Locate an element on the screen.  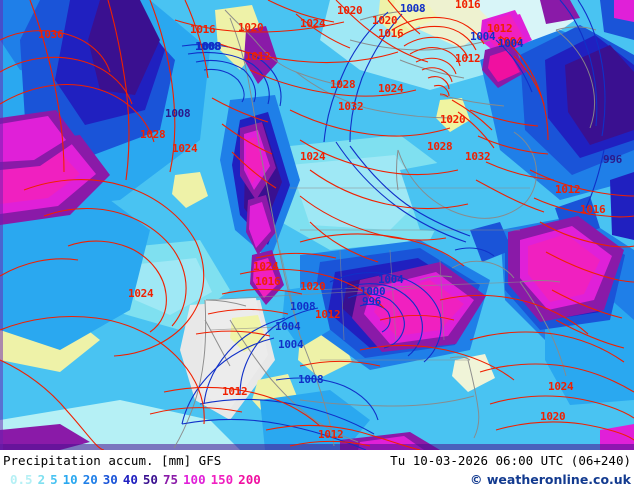
legend-stop: 20 is located at coordinates (90, 479).